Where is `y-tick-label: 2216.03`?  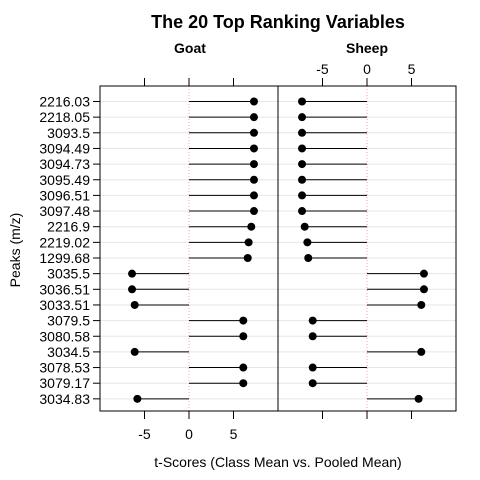
y-tick-label: 2216.03 is located at coordinates (64, 102).